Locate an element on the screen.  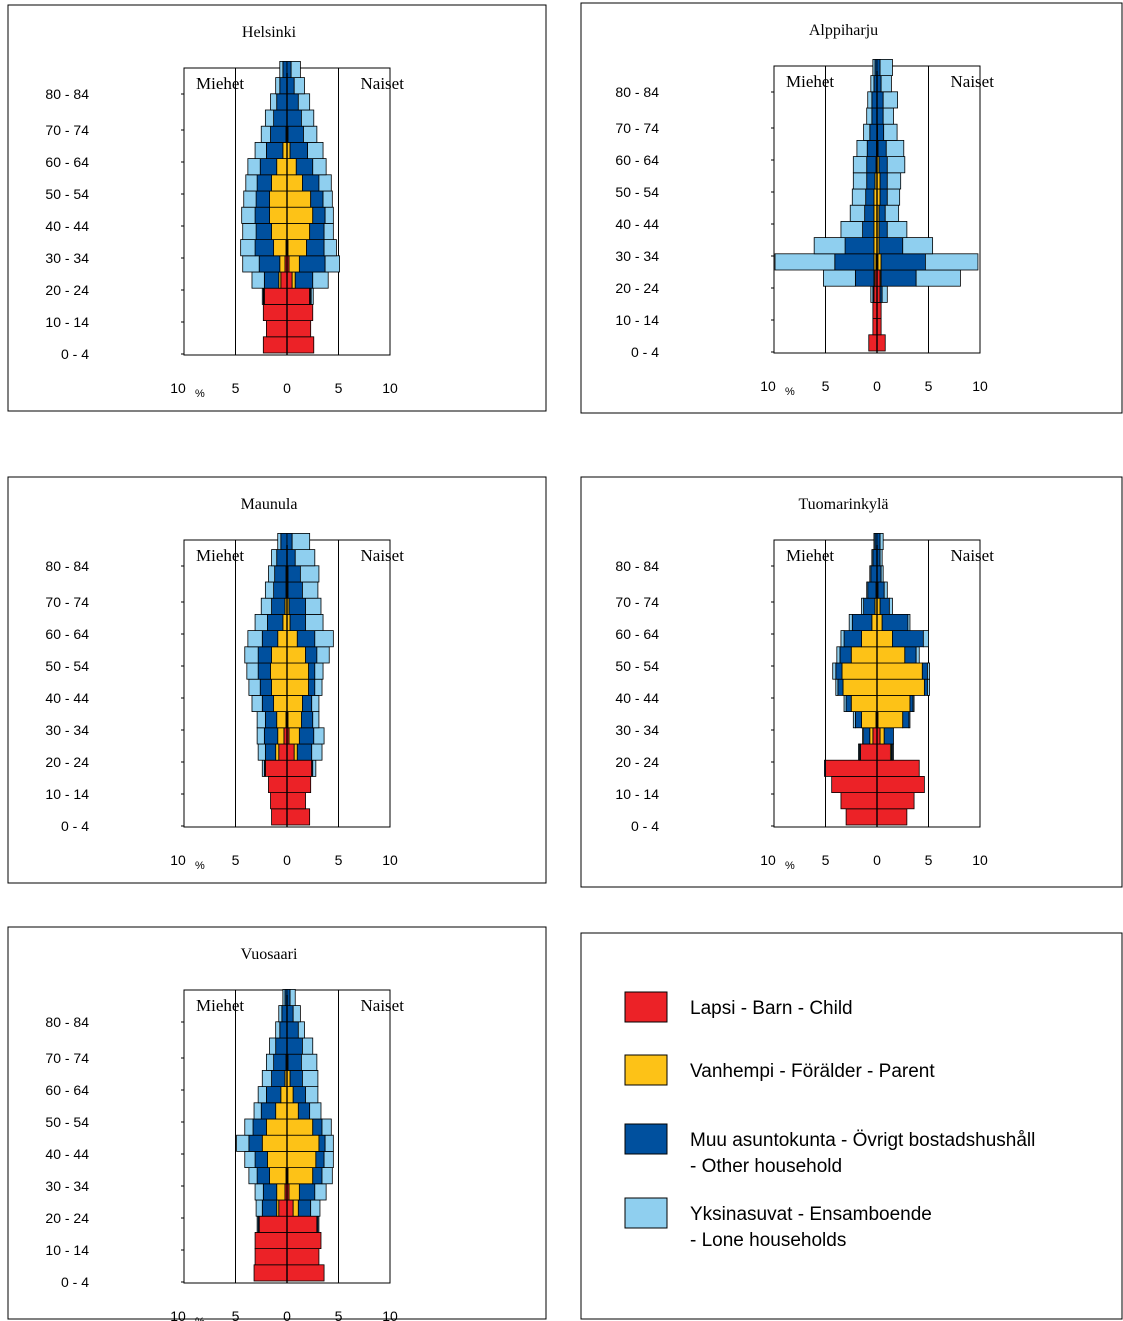
y-tick-label: 70 - 74 is located at coordinates (637, 602).